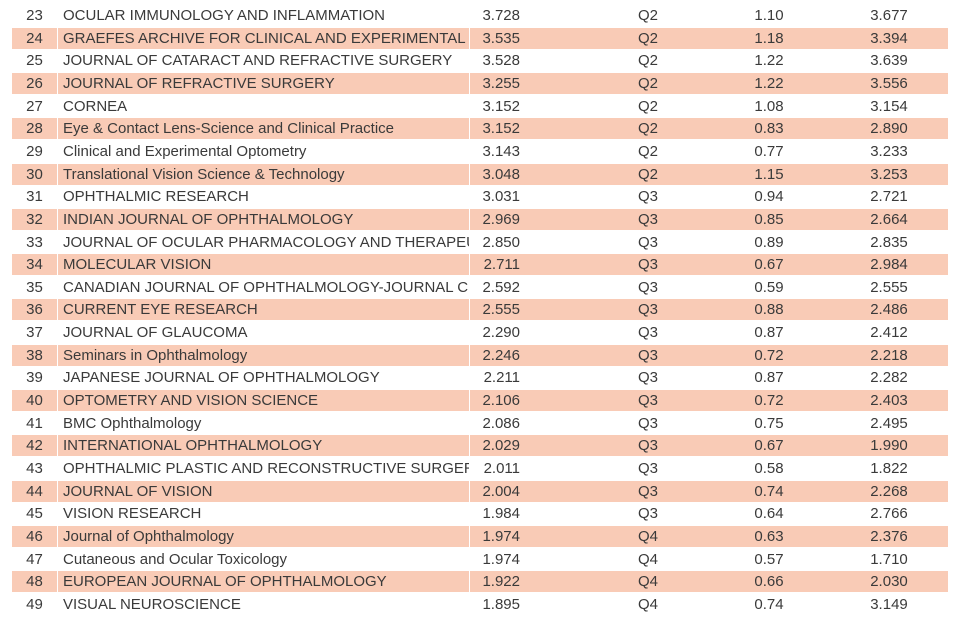 This screenshot has width=962, height=624. What do you see at coordinates (34, 423) in the screenshot?
I see `rank-cell: 41` at bounding box center [34, 423].